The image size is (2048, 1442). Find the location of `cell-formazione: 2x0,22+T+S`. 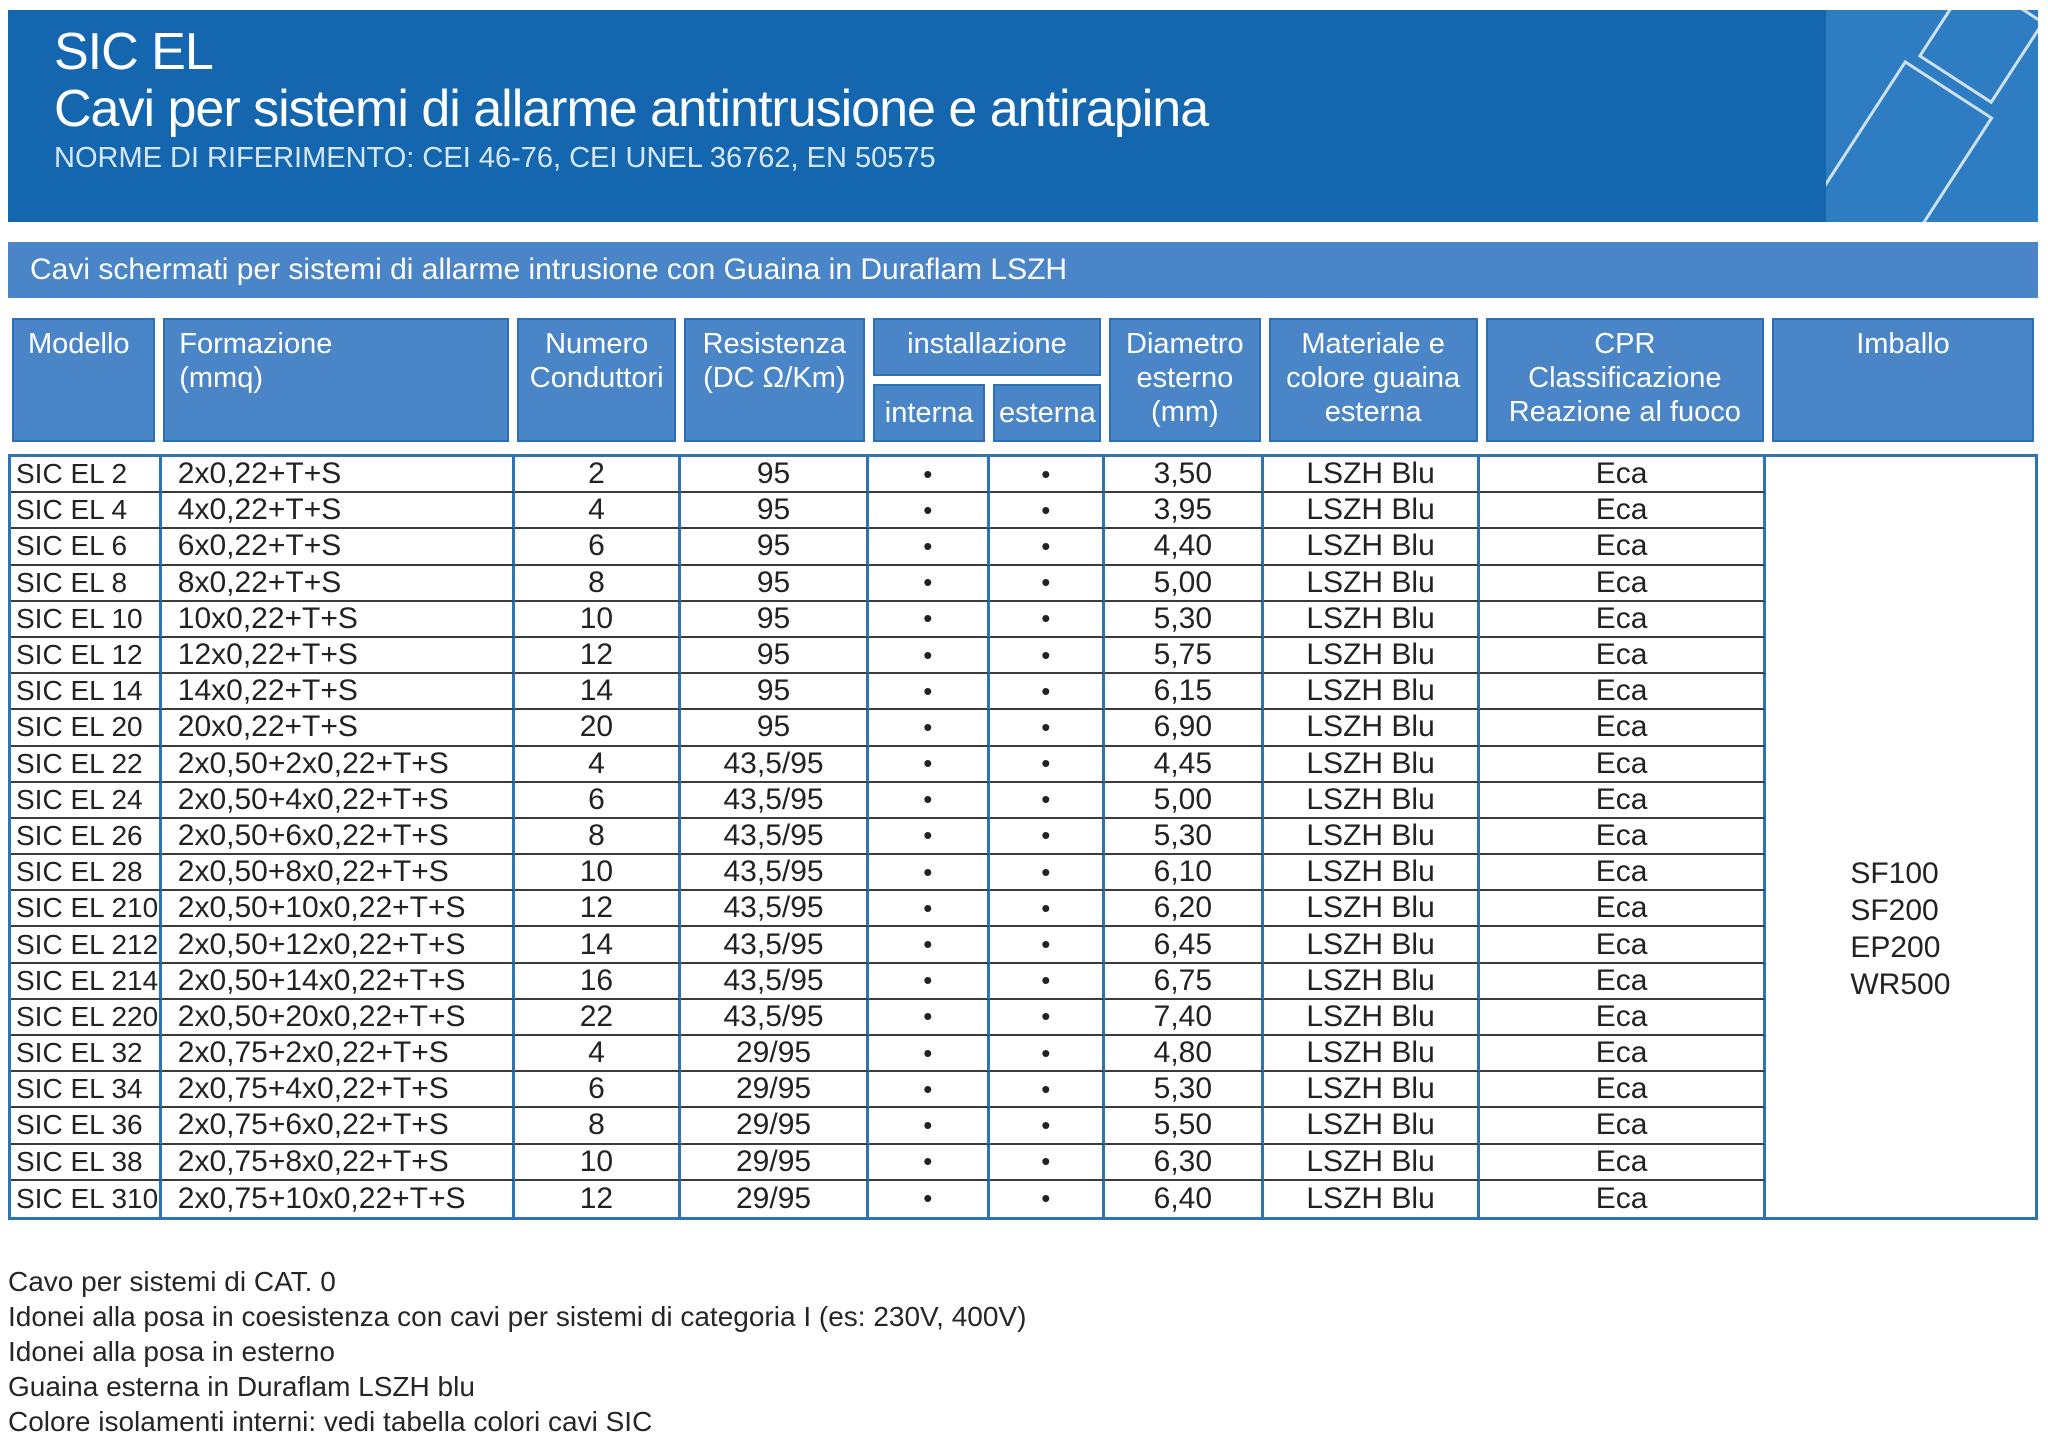

cell-formazione: 2x0,22+T+S is located at coordinates (338, 475).